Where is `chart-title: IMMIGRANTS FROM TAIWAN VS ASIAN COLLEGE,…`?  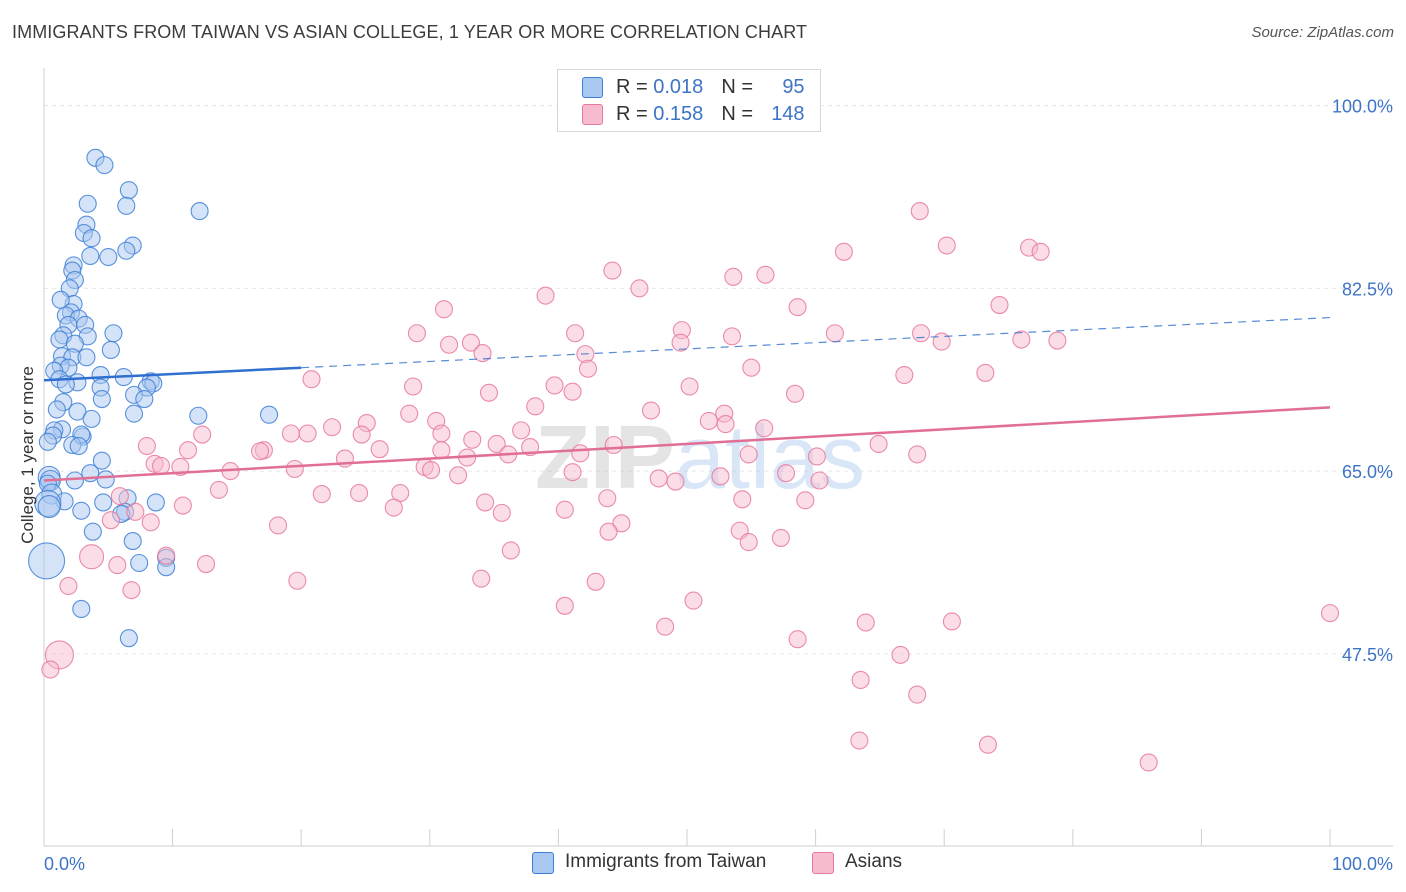 chart-title: IMMIGRANTS FROM TAIWAN VS ASIAN COLLEGE,… is located at coordinates (410, 32).